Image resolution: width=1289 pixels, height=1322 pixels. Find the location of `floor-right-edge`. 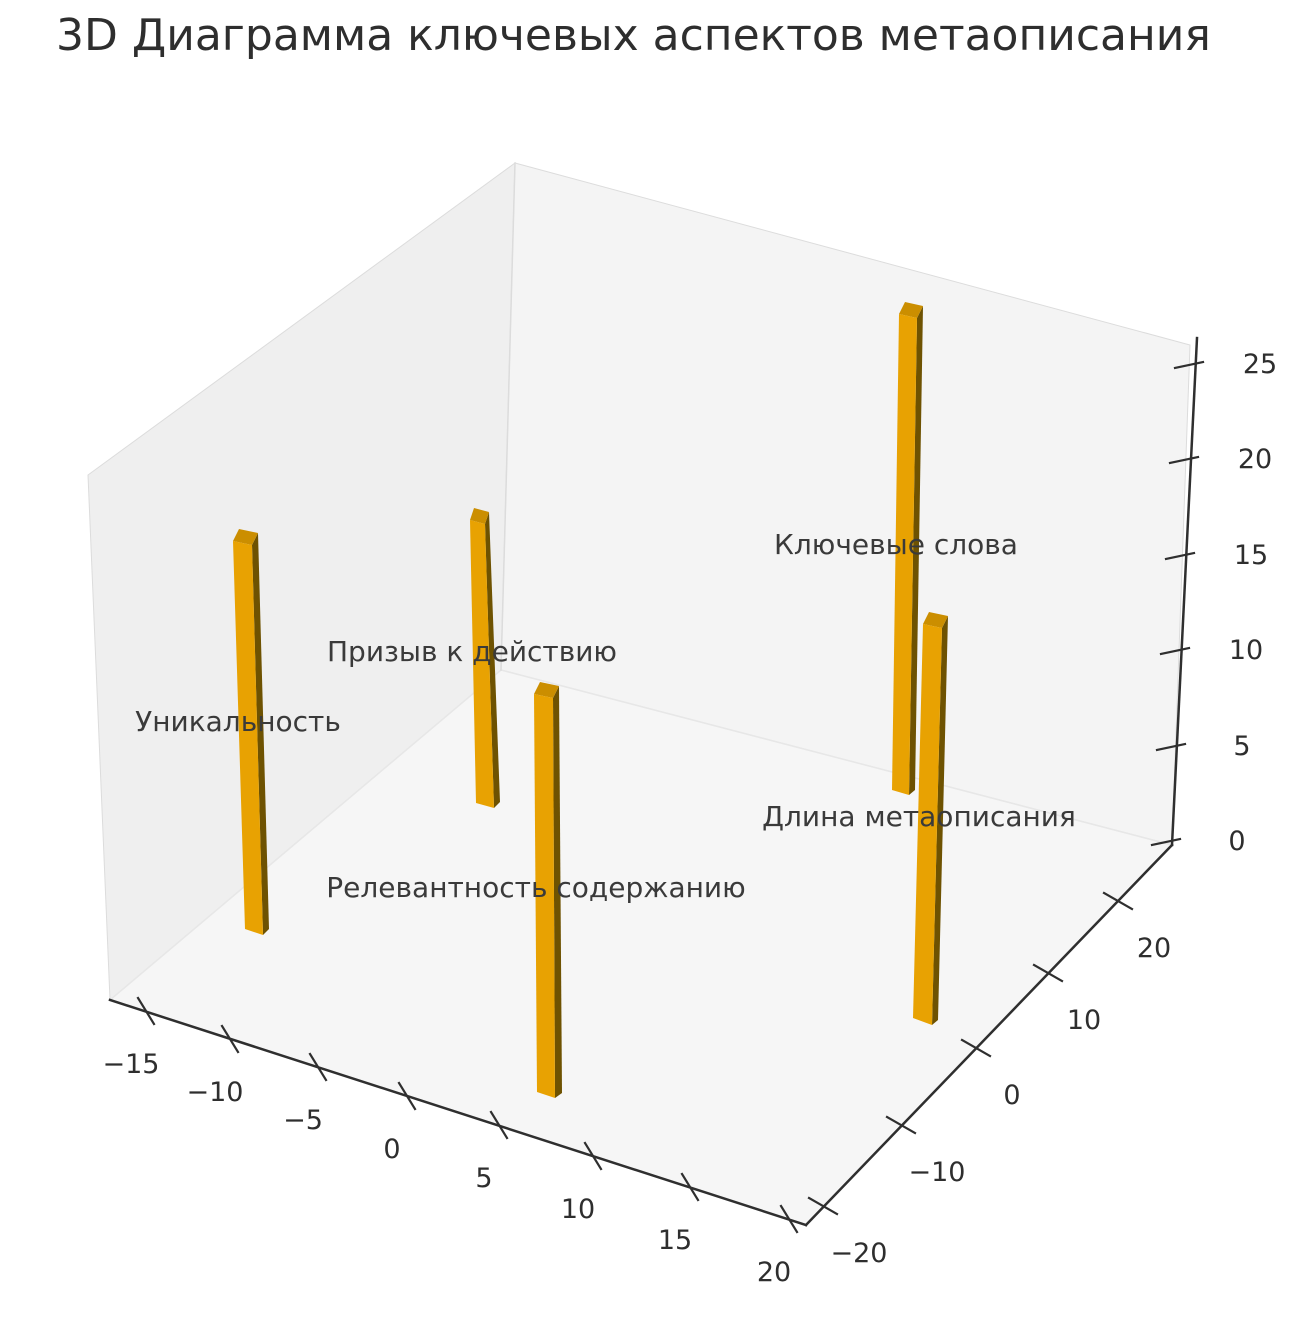

floor-right-edge is located at coordinates (836, 757).